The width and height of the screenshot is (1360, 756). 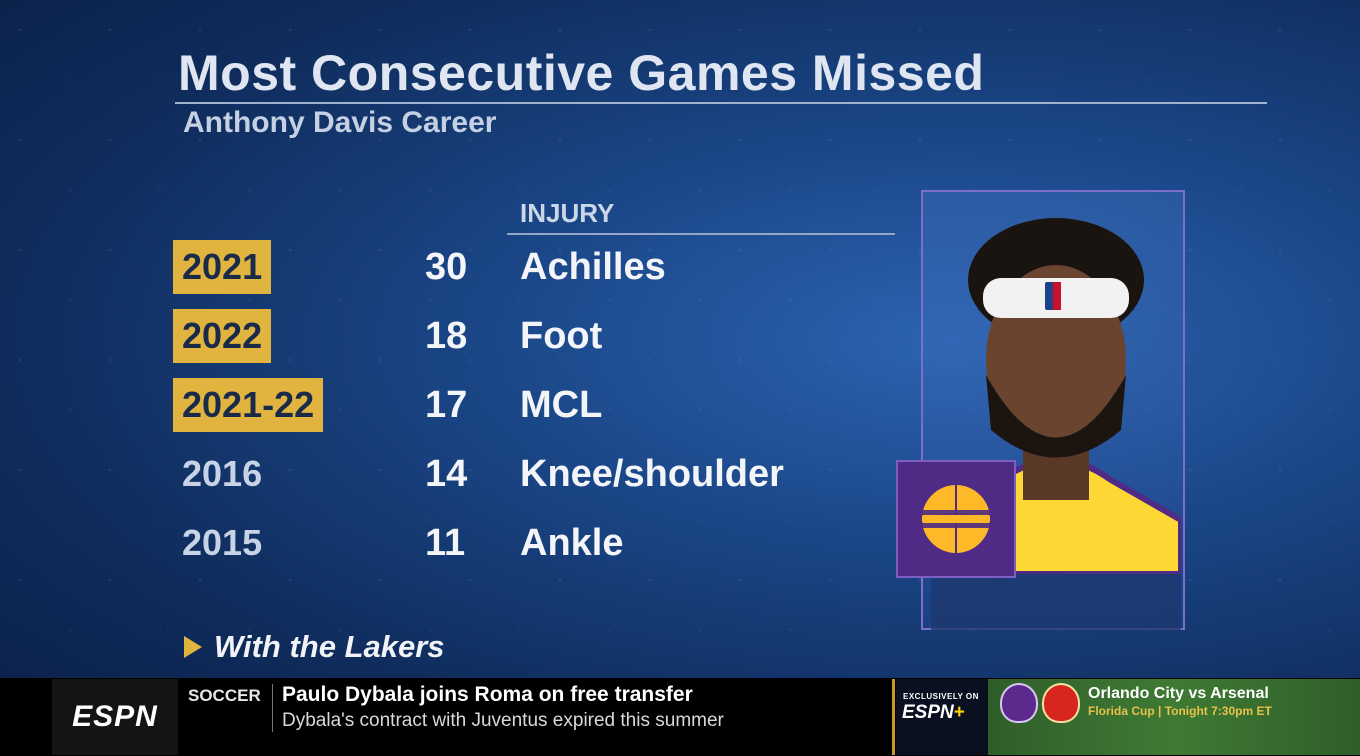 What do you see at coordinates (1056, 602) in the screenshot?
I see `photo-base-panel` at bounding box center [1056, 602].